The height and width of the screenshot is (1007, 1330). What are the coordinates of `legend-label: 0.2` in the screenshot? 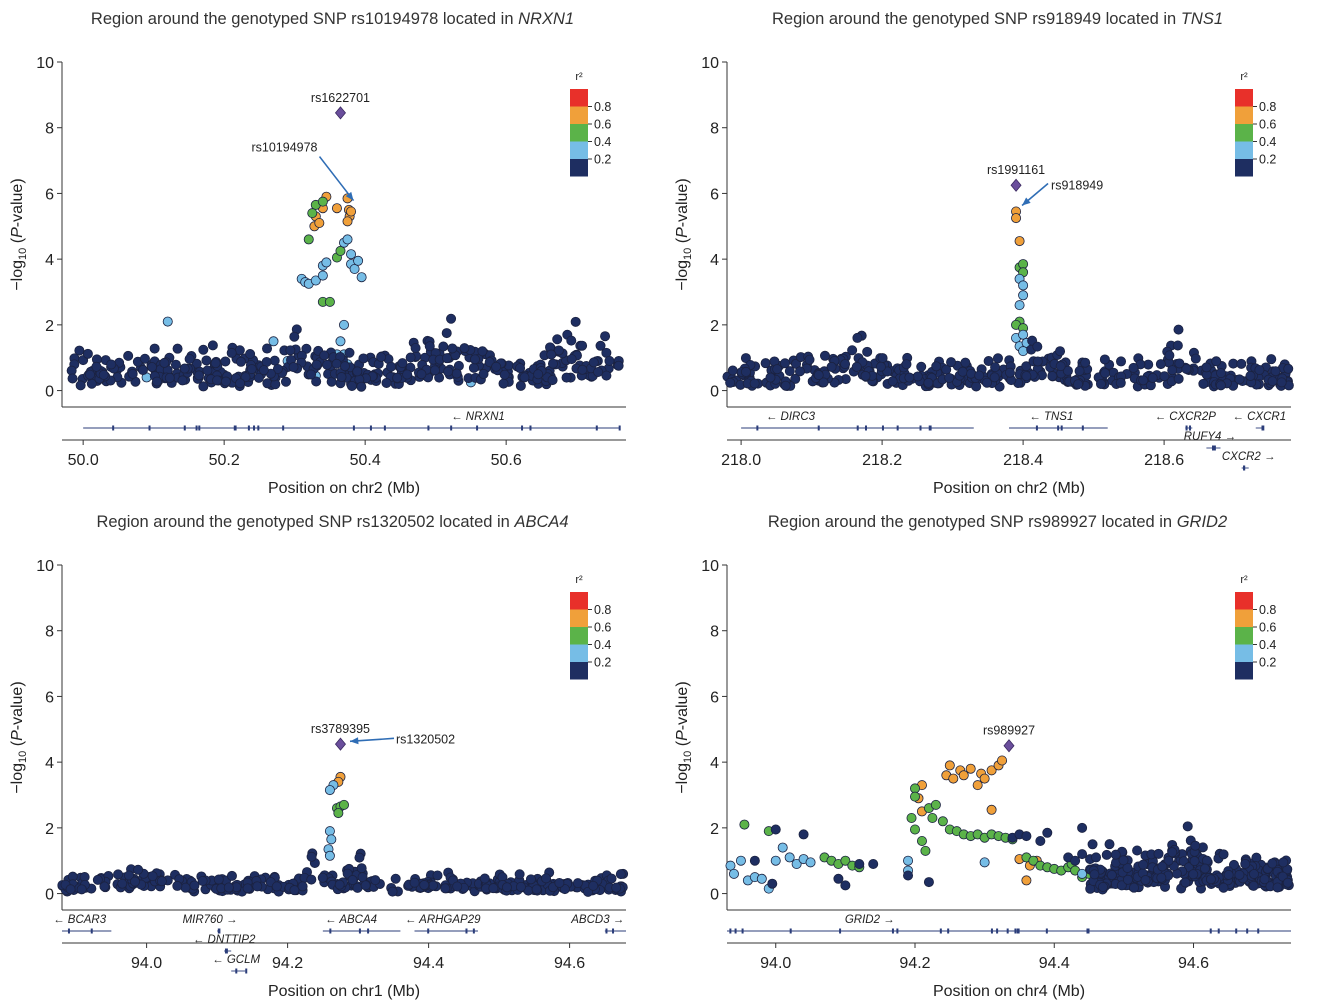 It's located at (602, 663).